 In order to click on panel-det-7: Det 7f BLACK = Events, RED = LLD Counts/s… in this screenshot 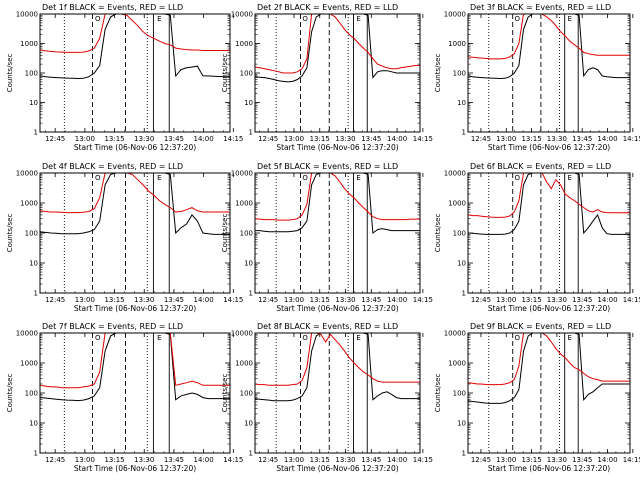, I will do `click(124, 397)`.